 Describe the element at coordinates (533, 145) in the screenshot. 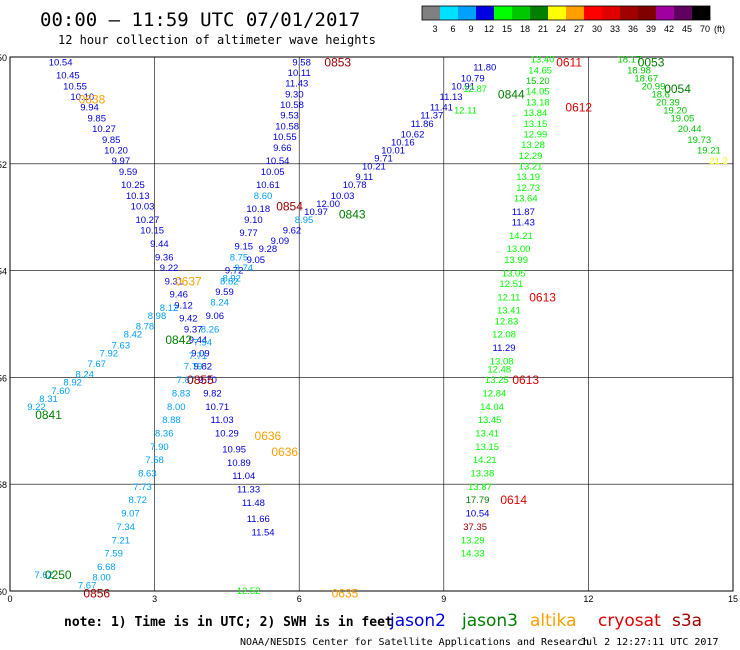

I see `wave-height-point: 13.28` at that location.